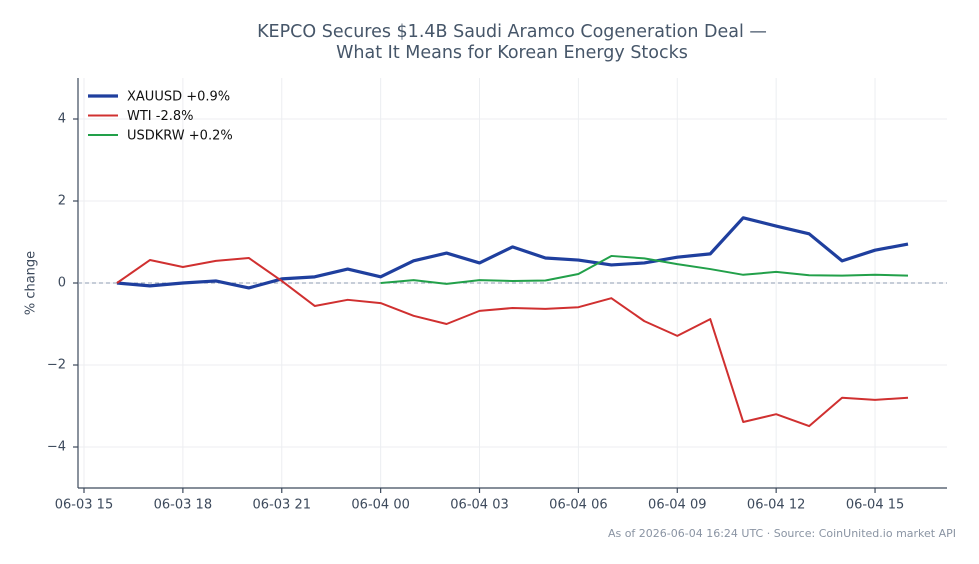 The width and height of the screenshot is (979, 564). I want to click on chart-title: What It Means for Korean Energy Stocks, so click(512, 53).